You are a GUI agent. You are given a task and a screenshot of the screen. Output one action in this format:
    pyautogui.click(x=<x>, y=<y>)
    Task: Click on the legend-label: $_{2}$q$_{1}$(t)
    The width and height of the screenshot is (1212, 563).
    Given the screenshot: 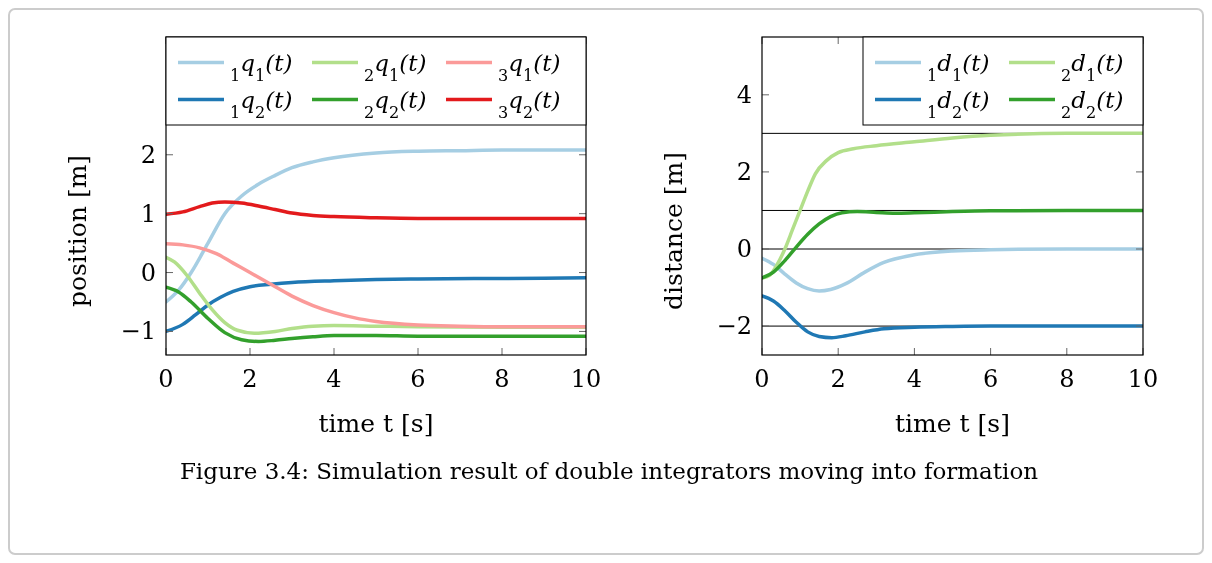 What is the action you would take?
    pyautogui.click(x=395, y=66)
    